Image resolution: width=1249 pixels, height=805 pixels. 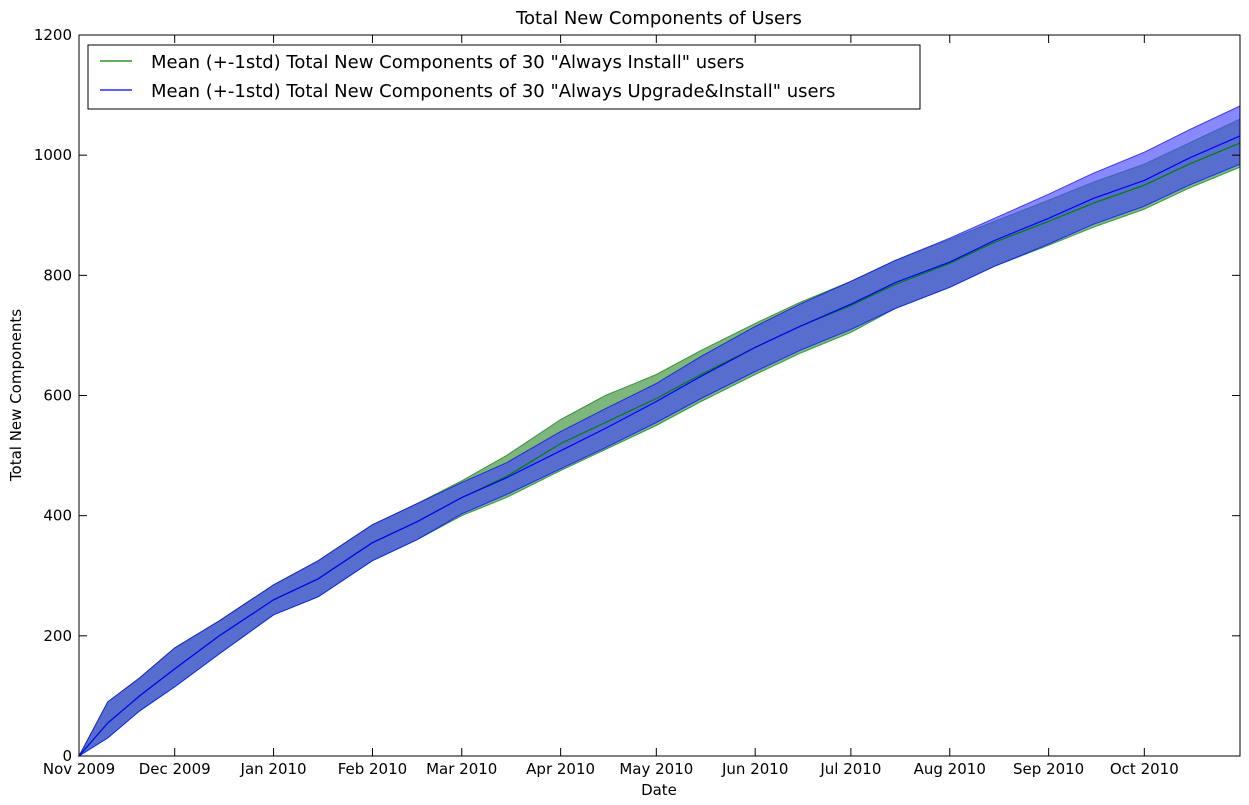 What do you see at coordinates (1048, 769) in the screenshot?
I see `x-tick-label: Sep 2010` at bounding box center [1048, 769].